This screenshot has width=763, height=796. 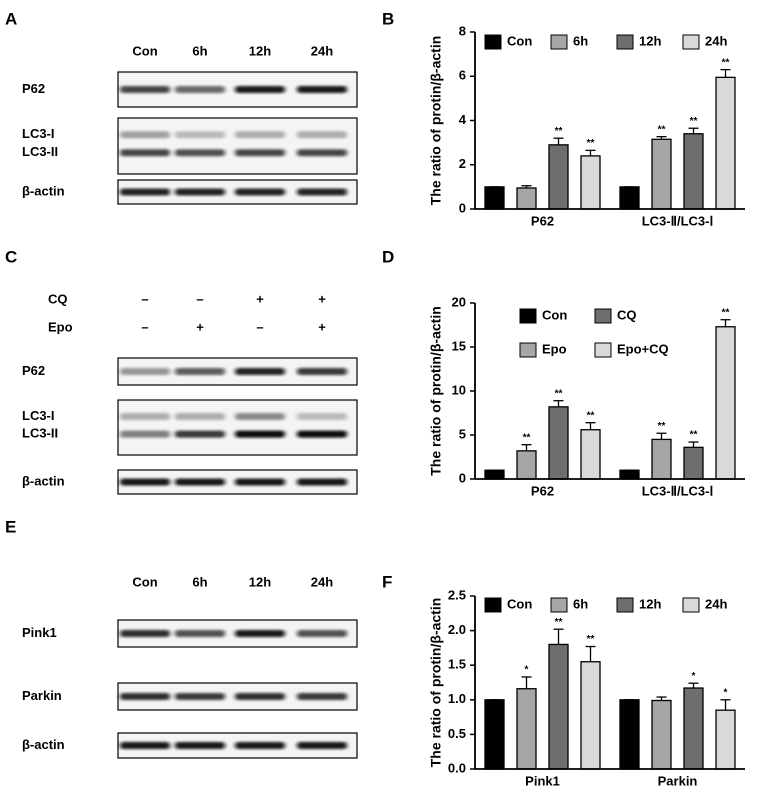 I want to click on y-tick-label: 10, so click(x=459, y=389).